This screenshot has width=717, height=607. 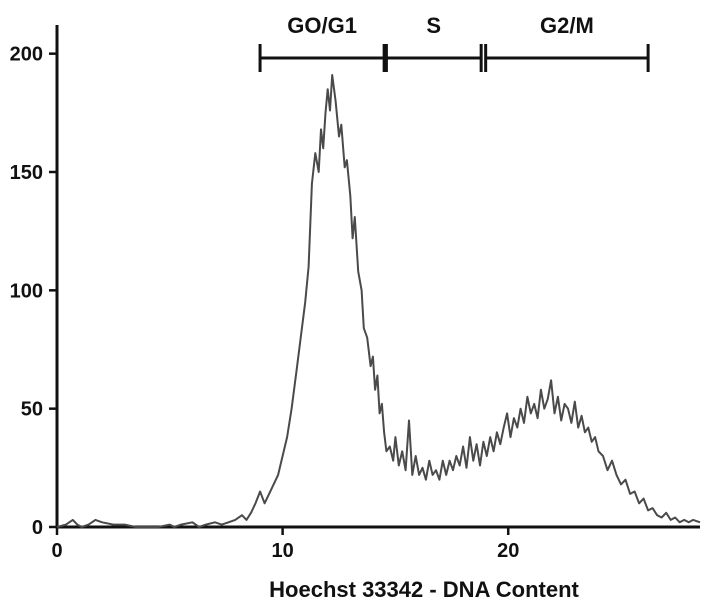 I want to click on y-tick-label: 100, so click(x=26, y=291).